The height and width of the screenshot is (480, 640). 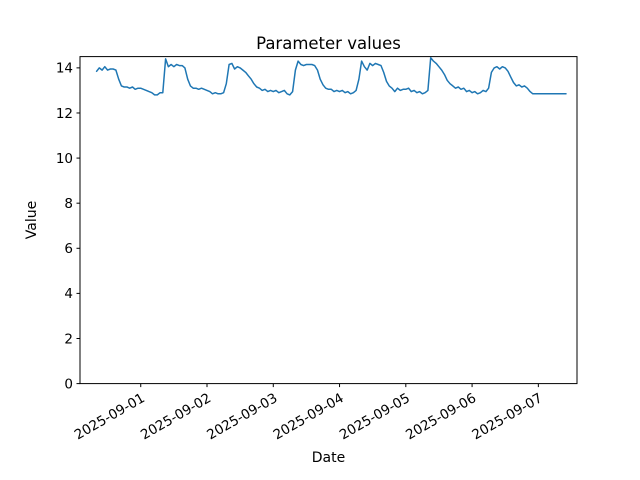 What do you see at coordinates (68, 339) in the screenshot?
I see `y-tick-label: 2` at bounding box center [68, 339].